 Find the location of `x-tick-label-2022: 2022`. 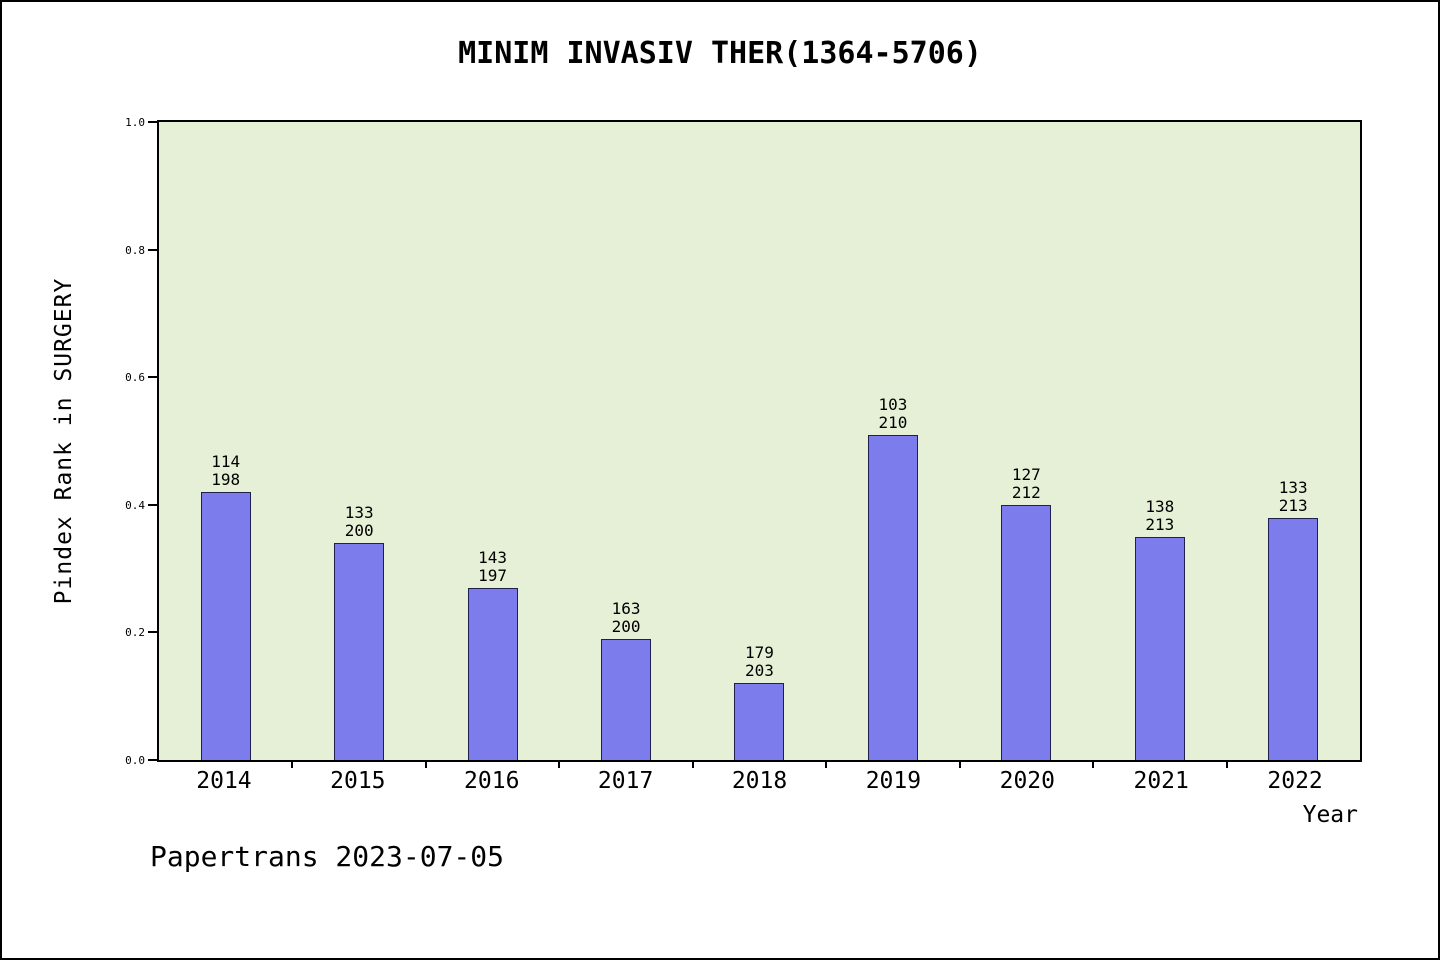

x-tick-label-2022: 2022 is located at coordinates (1295, 781).